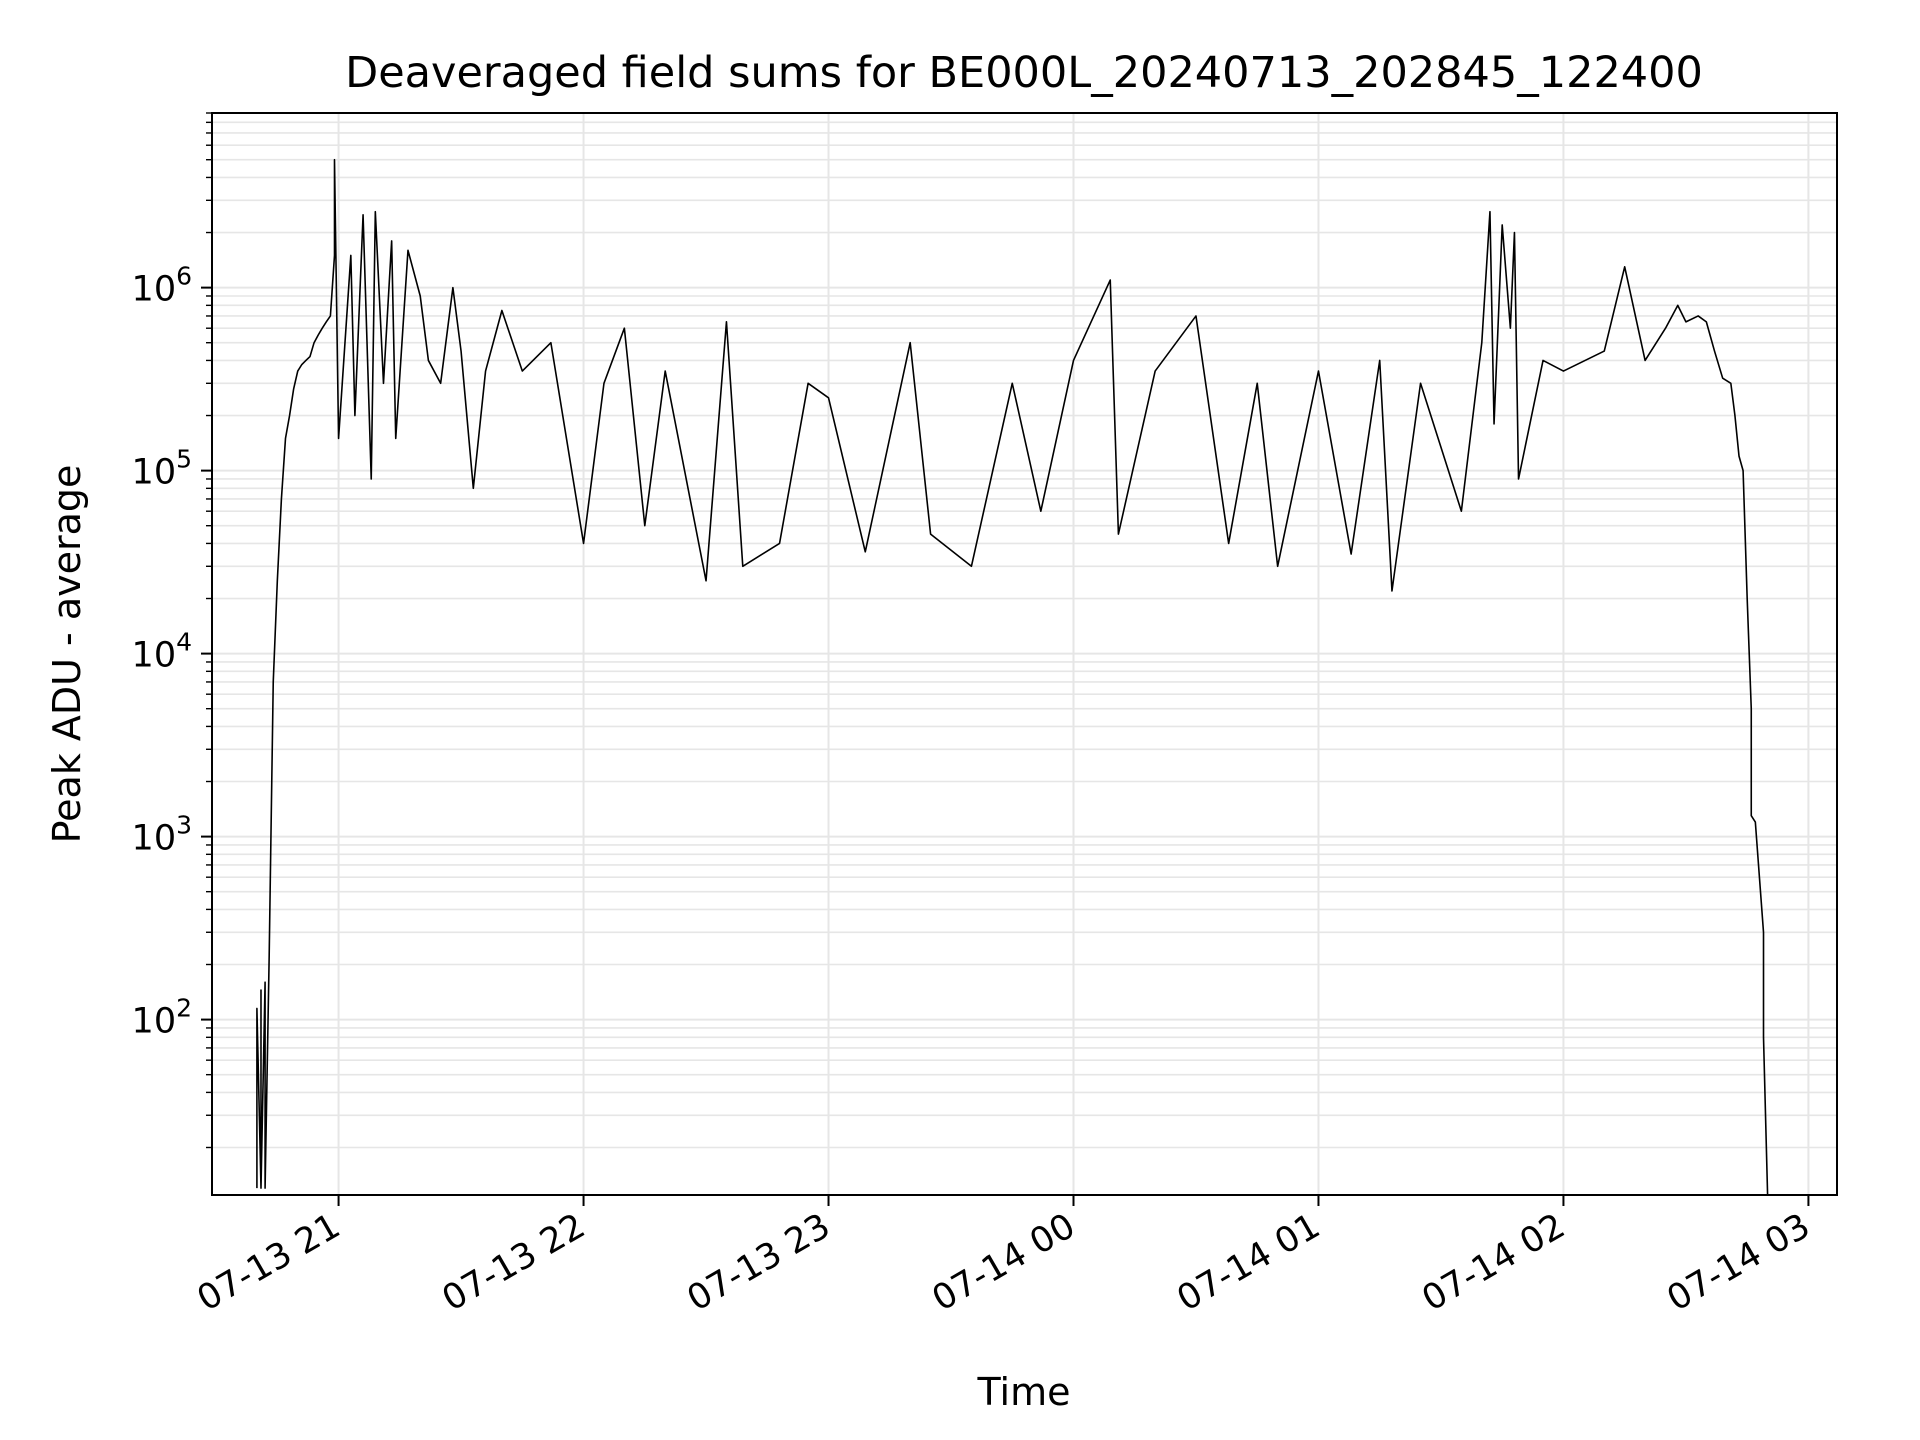 This screenshot has height=1440, width=1920. I want to click on y-axis: 10² 10³ 10⁴ 10⁵ 10⁶, so click(172, 630).